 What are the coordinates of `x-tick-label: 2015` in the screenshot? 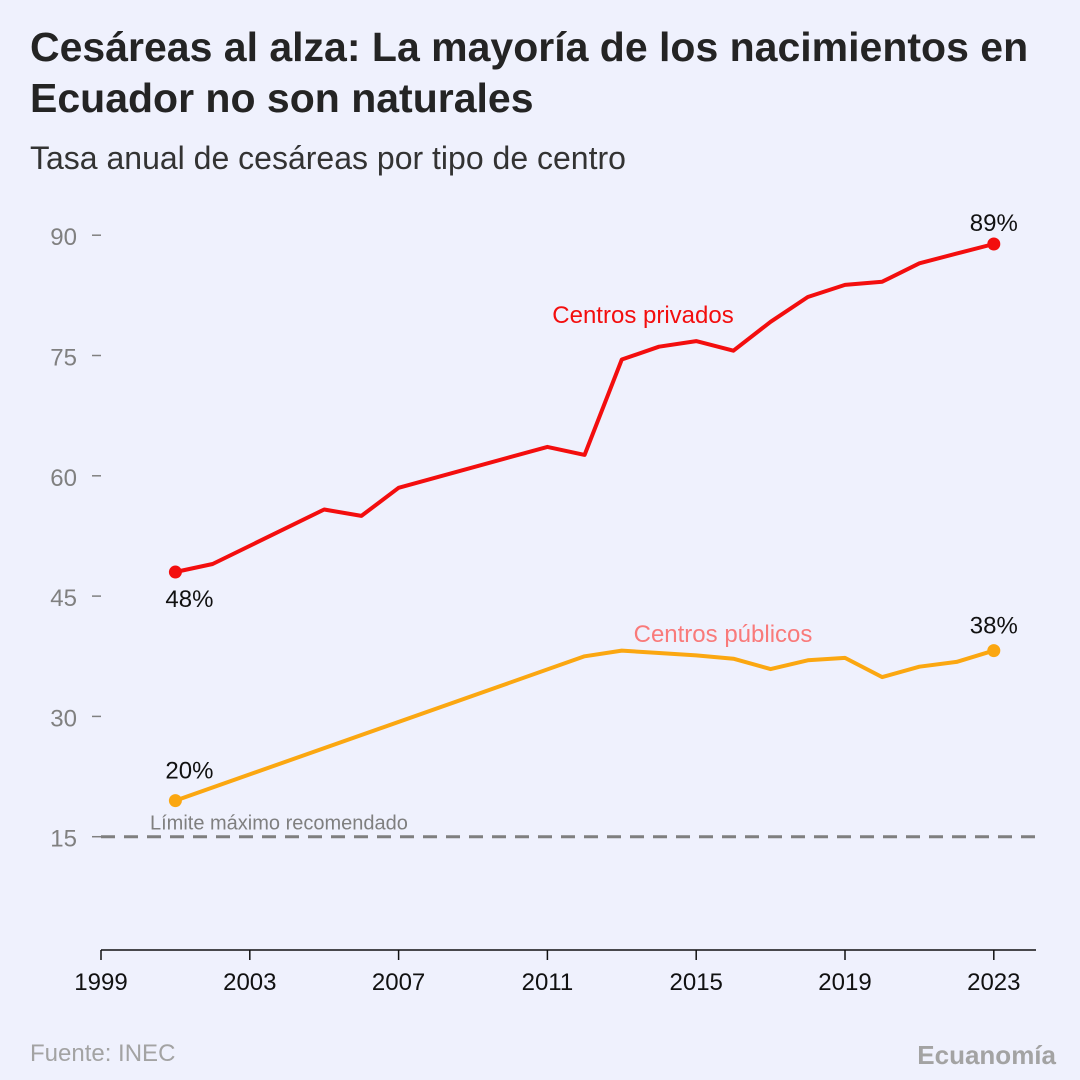 It's located at (696, 982).